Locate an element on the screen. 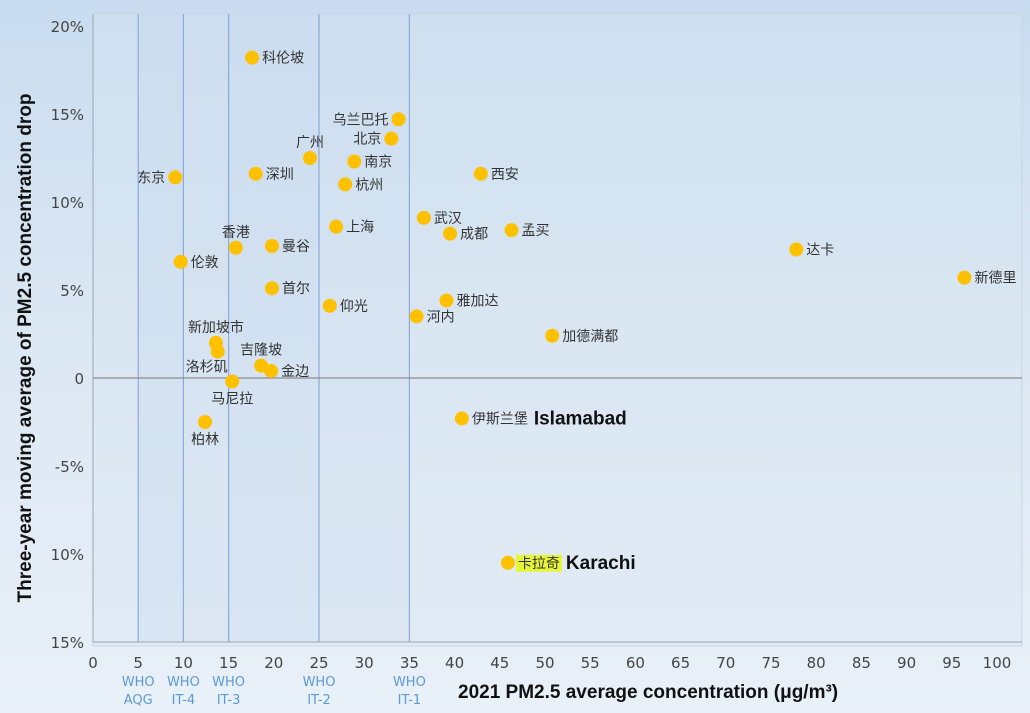 The image size is (1030, 713). point-label: 金边 is located at coordinates (295, 372).